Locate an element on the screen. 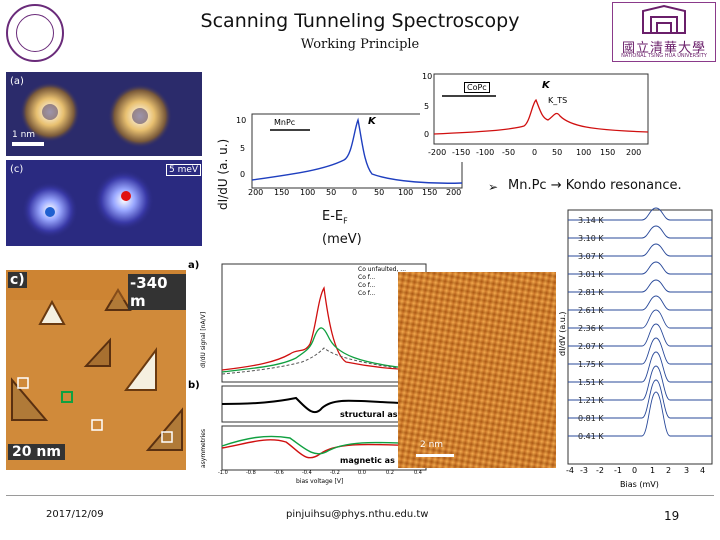 The width and height of the screenshot is (720, 540). temp-label: 3.14 K is located at coordinates (591, 220).